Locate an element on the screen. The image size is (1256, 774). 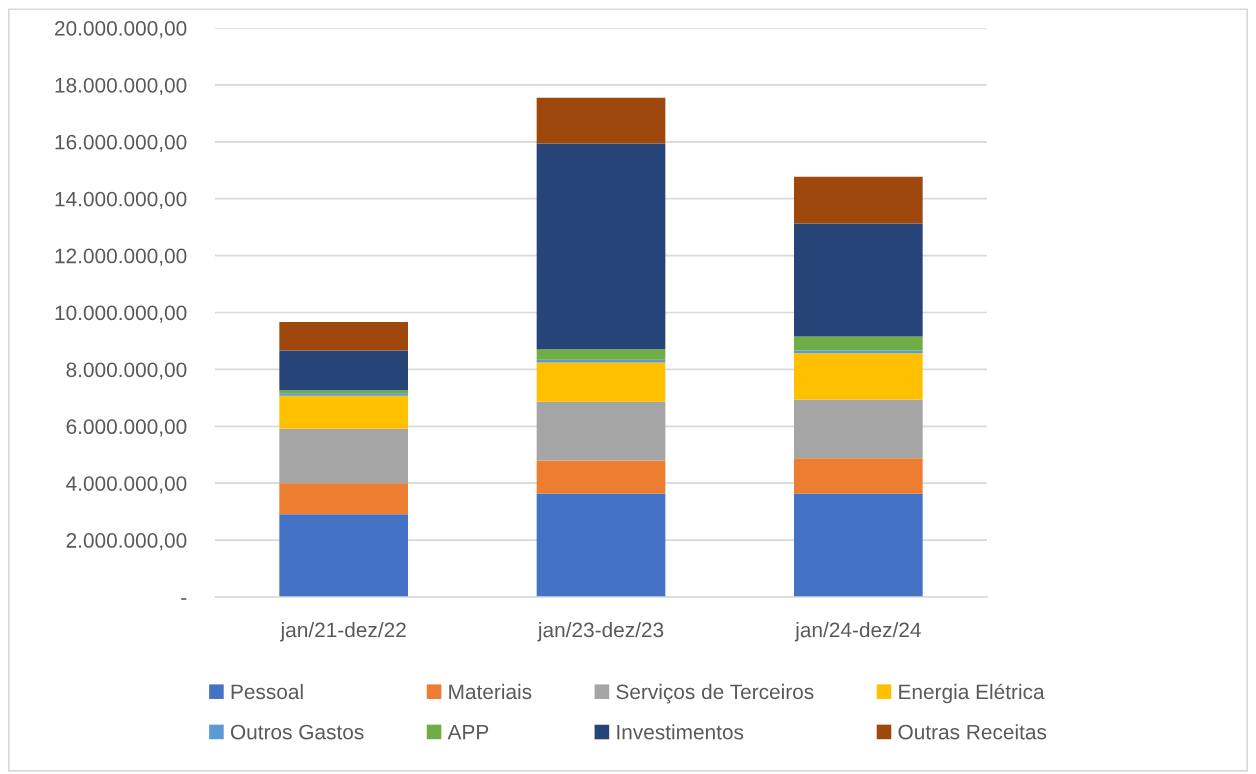
y-tick-label: 18.000.000,00 is located at coordinates (121, 86).